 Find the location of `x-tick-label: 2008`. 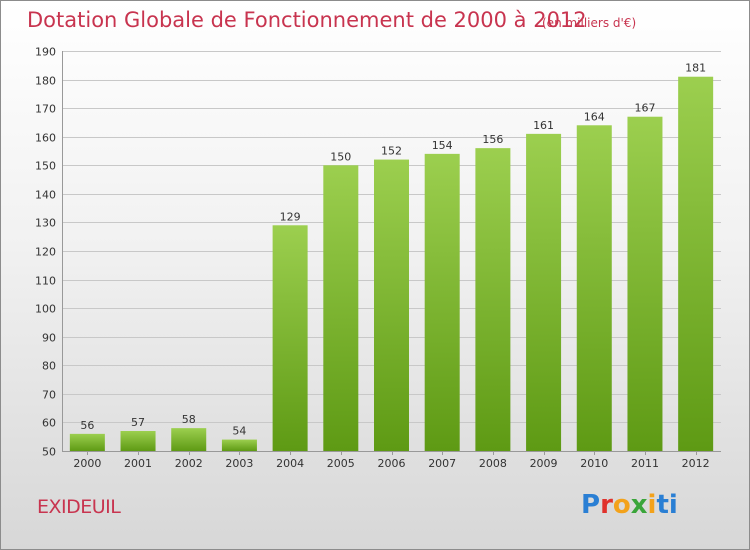

x-tick-label: 2008 is located at coordinates (493, 463).